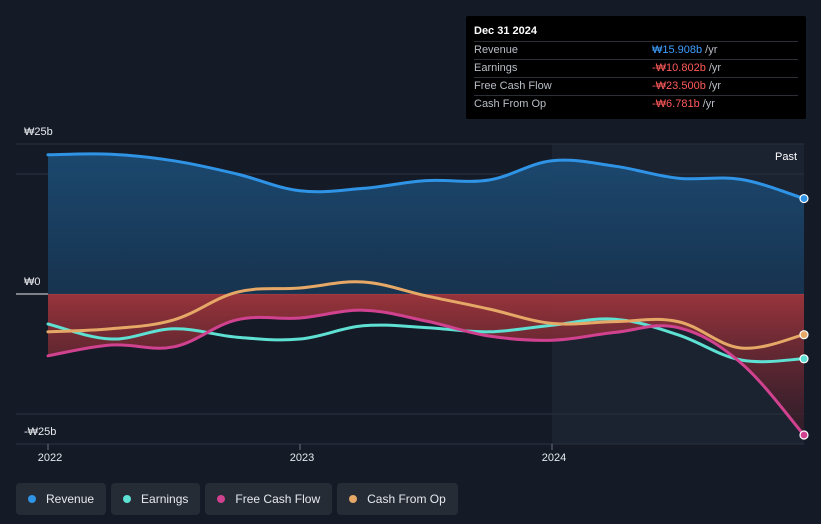 Image resolution: width=821 pixels, height=524 pixels. Describe the element at coordinates (636, 87) in the screenshot. I see `tooltip-row-free-cash-flow: Free Cash Flow -₩23.500b /yr` at that location.